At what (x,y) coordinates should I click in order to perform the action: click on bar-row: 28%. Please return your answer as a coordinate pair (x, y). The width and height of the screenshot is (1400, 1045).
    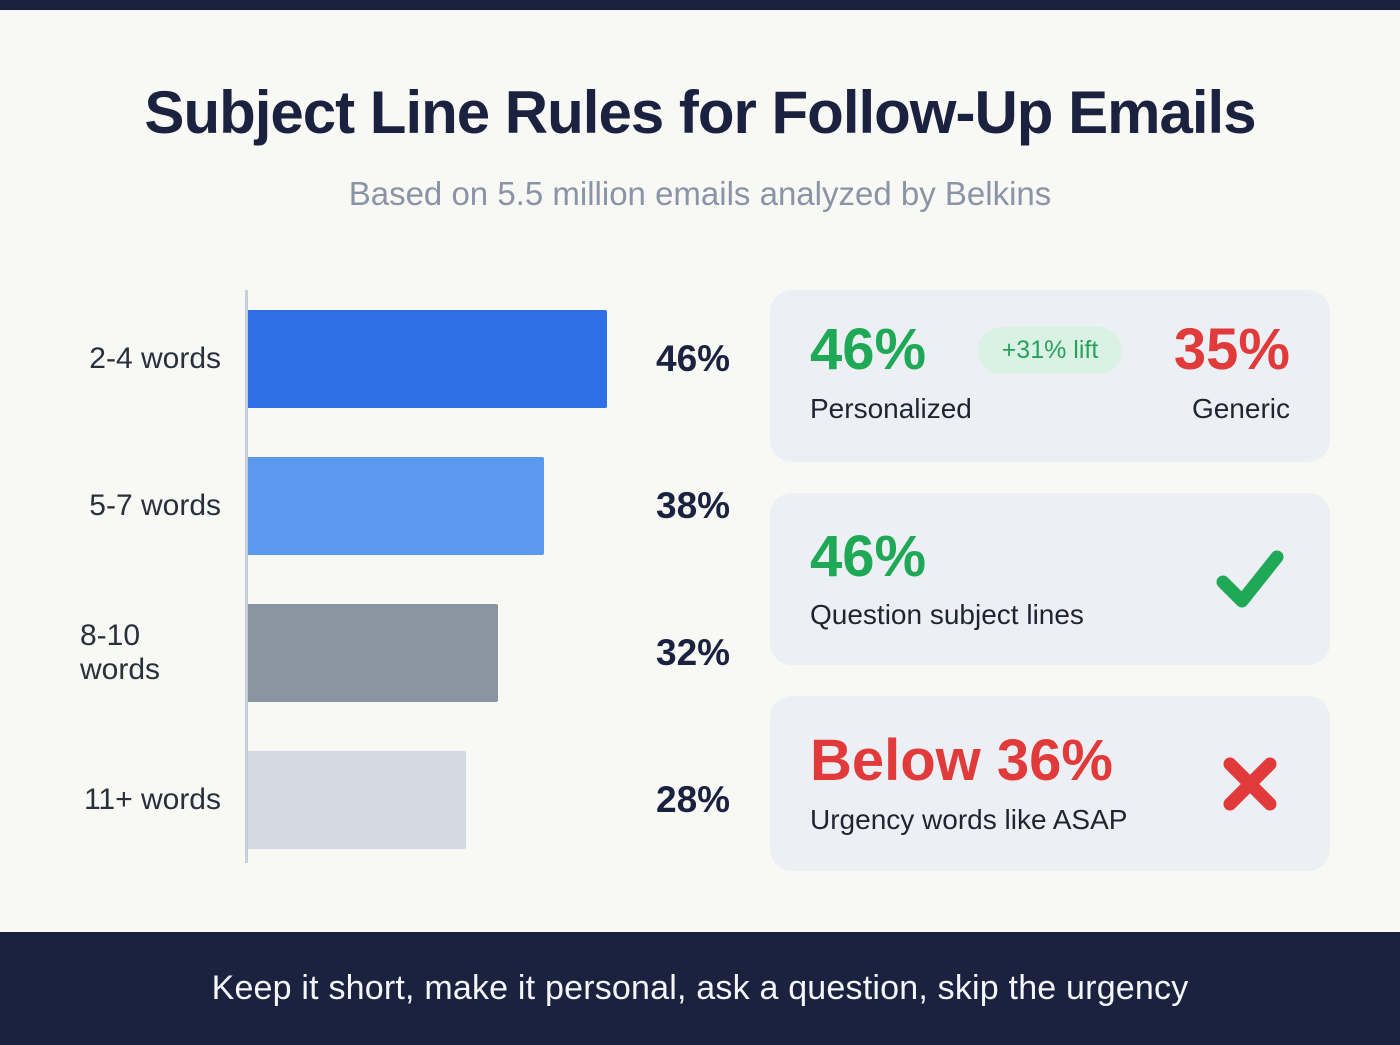
    Looking at the image, I should click on (489, 800).